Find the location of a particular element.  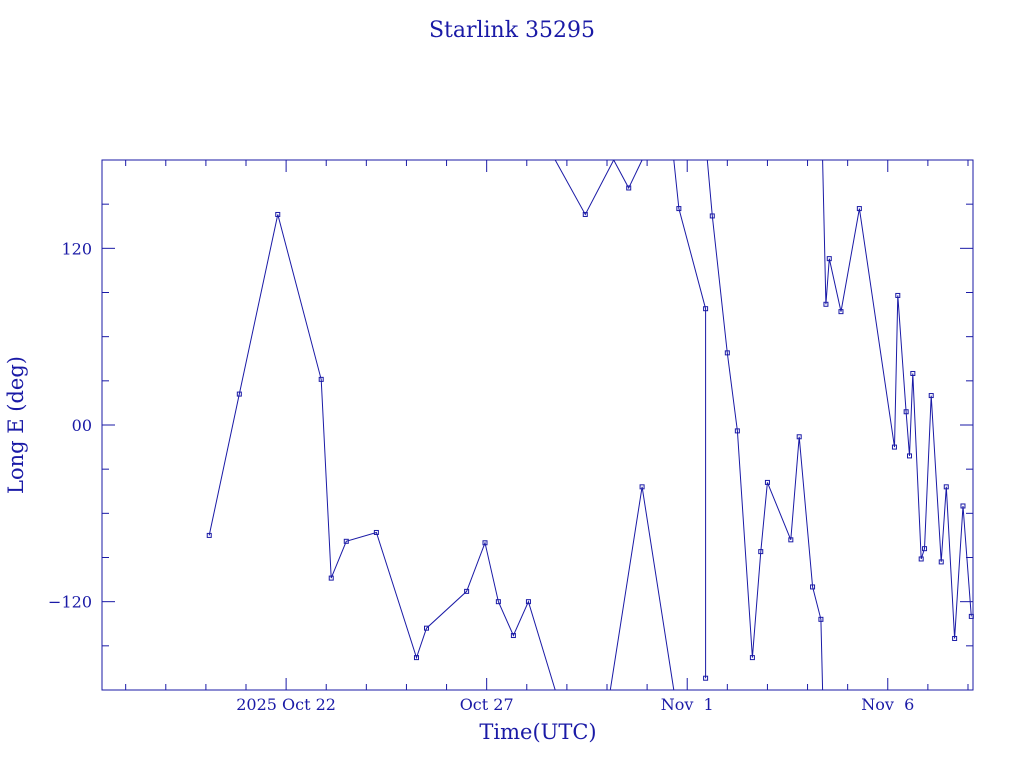

y-tick-label: −120 is located at coordinates (70, 602).